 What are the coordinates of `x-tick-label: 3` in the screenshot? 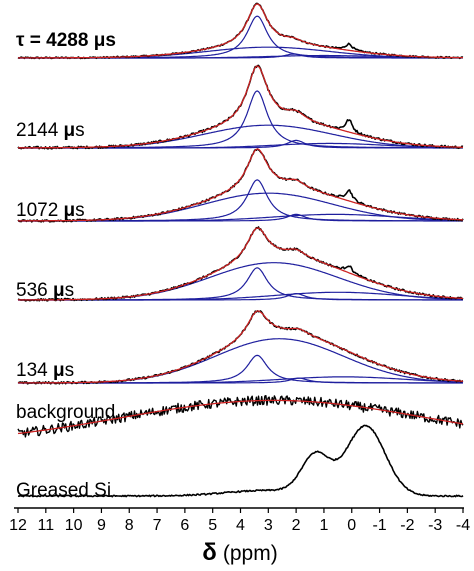 It's located at (268, 525).